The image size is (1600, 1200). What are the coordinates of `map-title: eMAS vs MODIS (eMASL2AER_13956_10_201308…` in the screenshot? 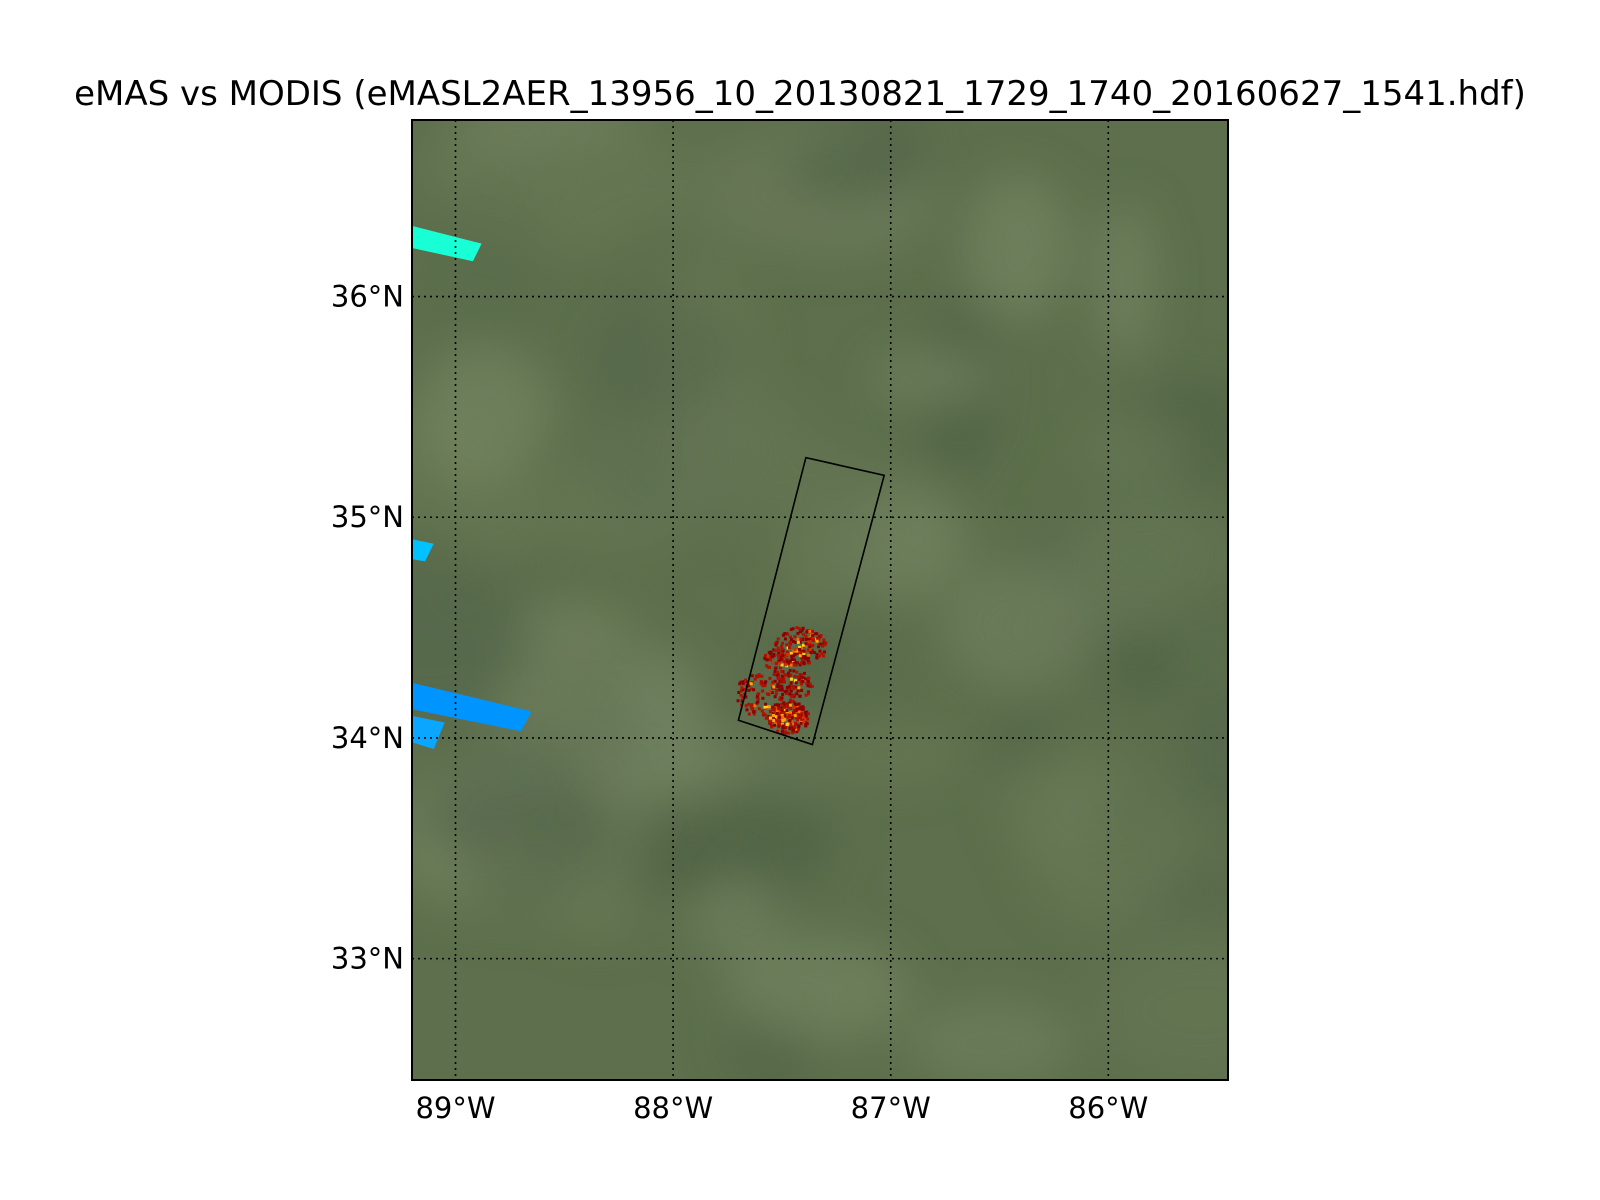 It's located at (800, 94).